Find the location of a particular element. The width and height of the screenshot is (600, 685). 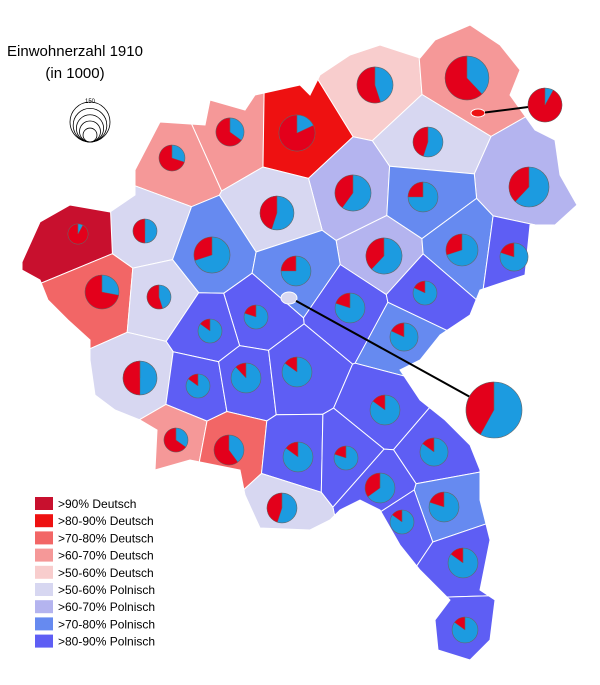

size-legend: 150 is located at coordinates (90, 121).